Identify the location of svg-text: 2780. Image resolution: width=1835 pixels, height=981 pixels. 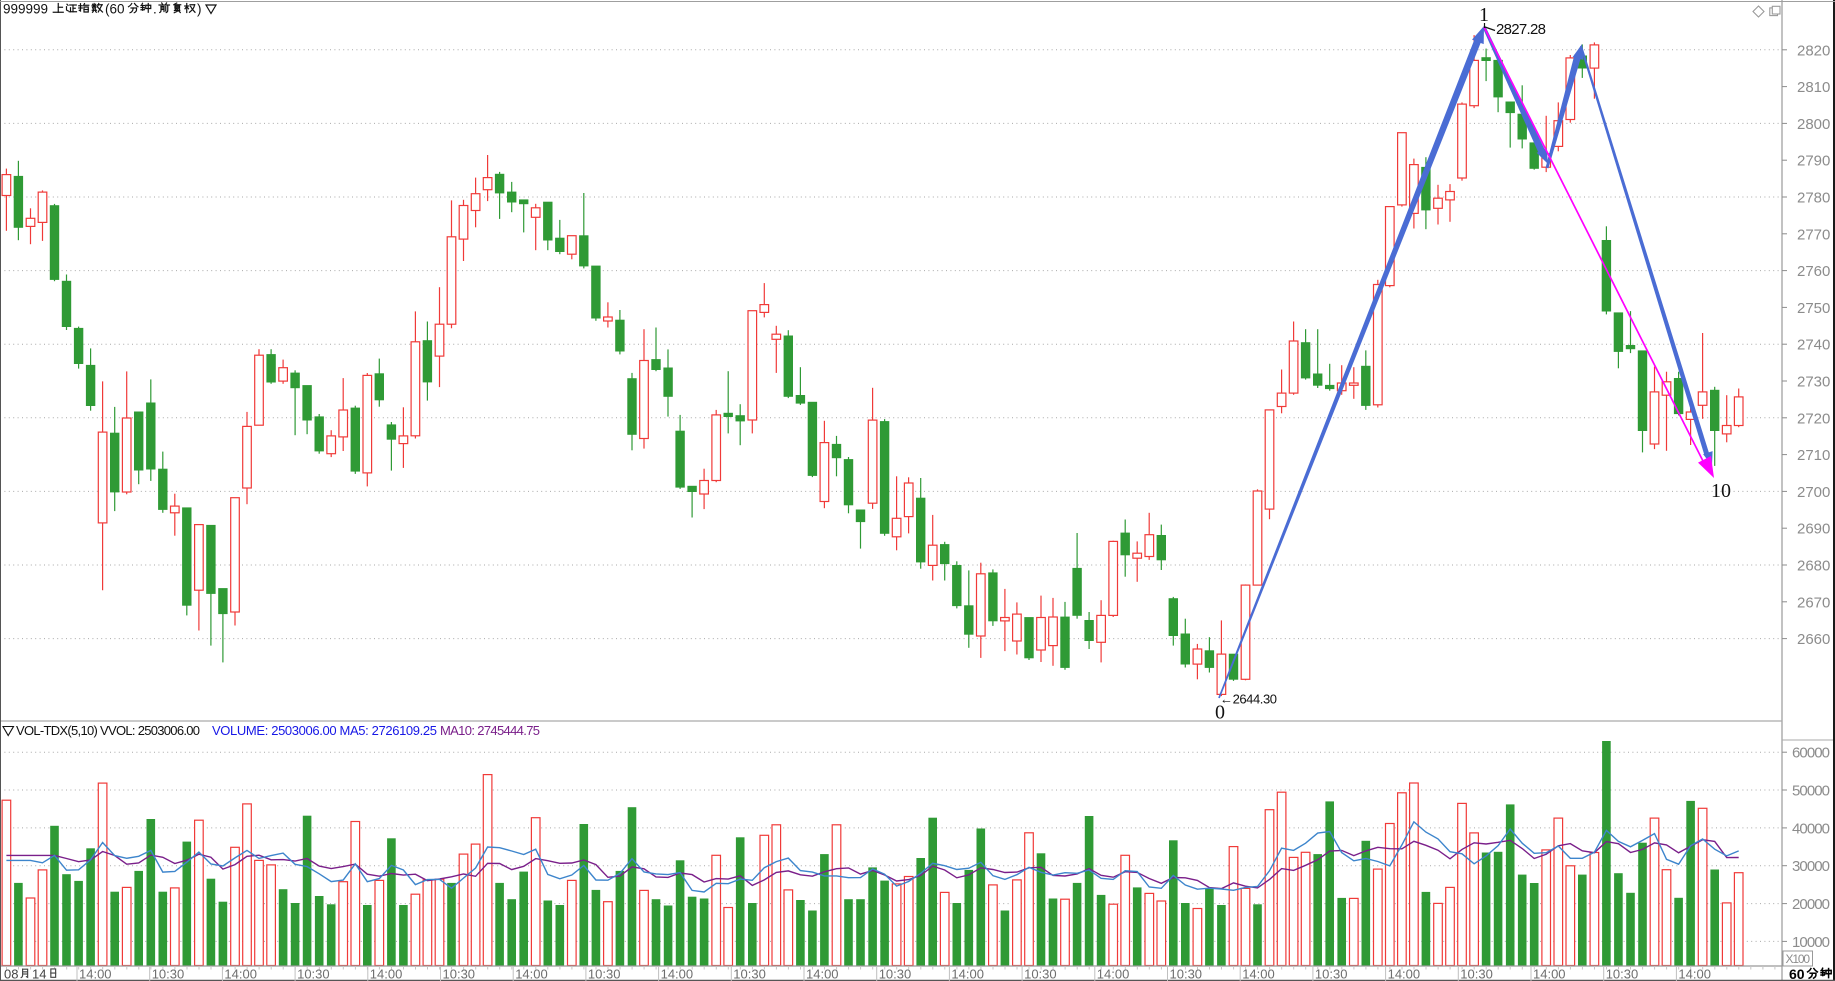
(1813, 198).